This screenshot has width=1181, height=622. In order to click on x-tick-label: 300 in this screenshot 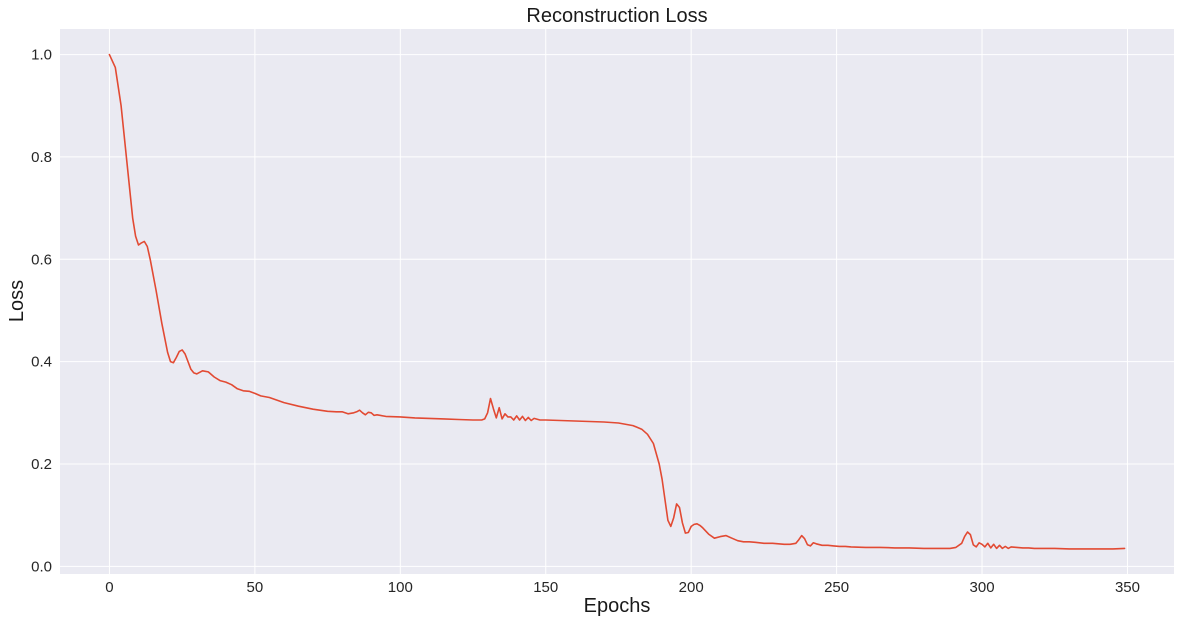, I will do `click(982, 587)`.